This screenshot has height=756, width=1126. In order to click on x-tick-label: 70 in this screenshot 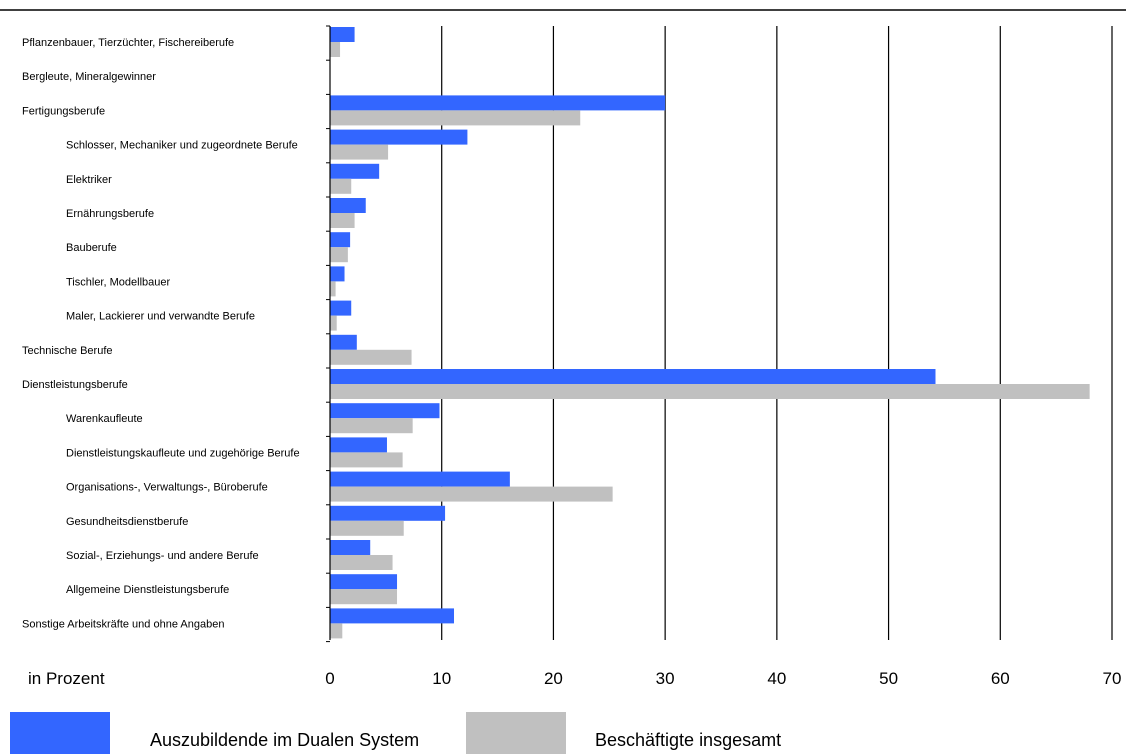, I will do `click(1112, 678)`.